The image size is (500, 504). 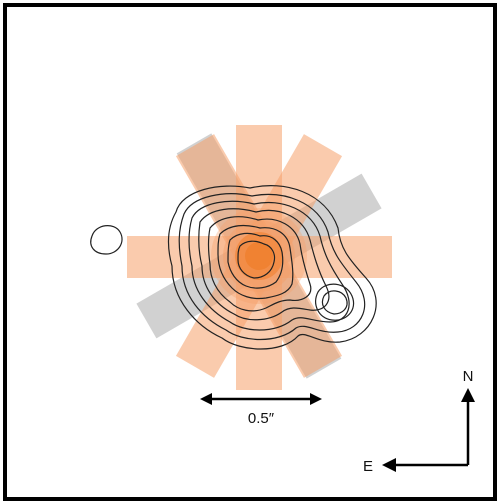 I want to click on east-arrowhead, so click(x=389, y=465).